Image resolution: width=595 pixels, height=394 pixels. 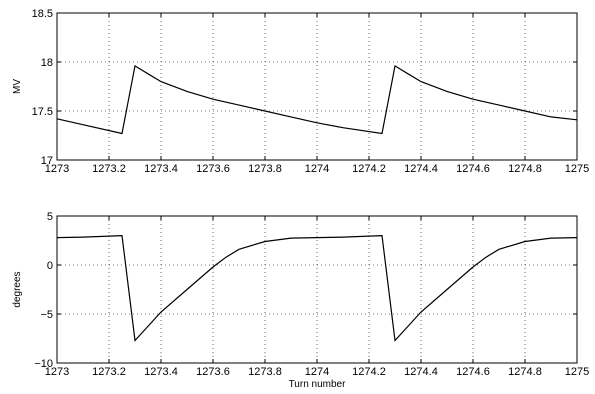 I want to click on y-tick-label: 18, so click(x=47, y=63).